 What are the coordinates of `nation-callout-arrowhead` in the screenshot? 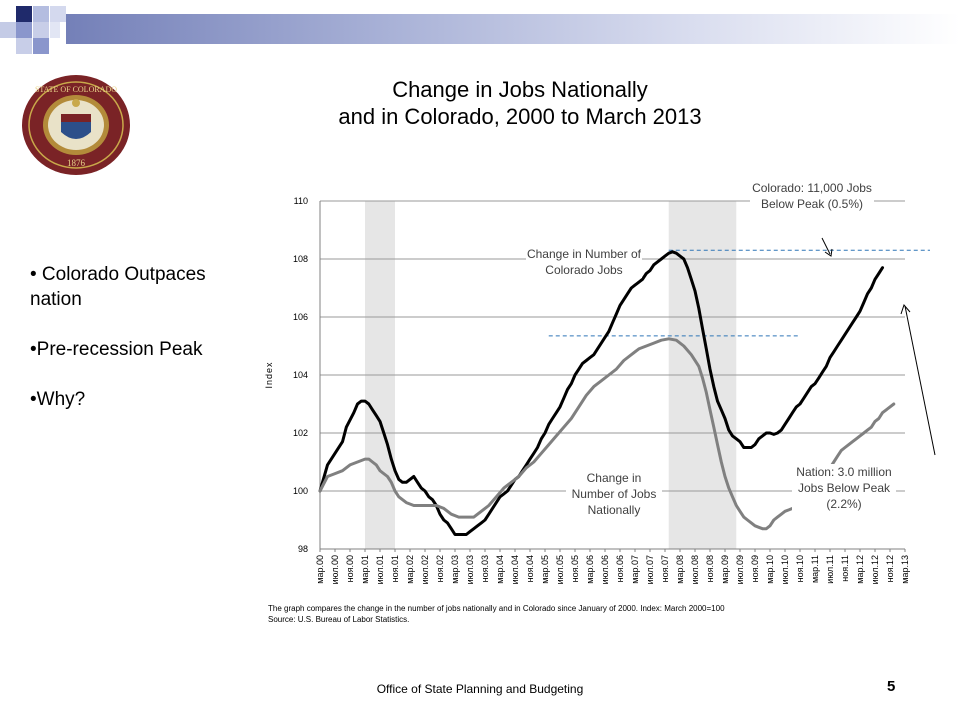 It's located at (905, 309).